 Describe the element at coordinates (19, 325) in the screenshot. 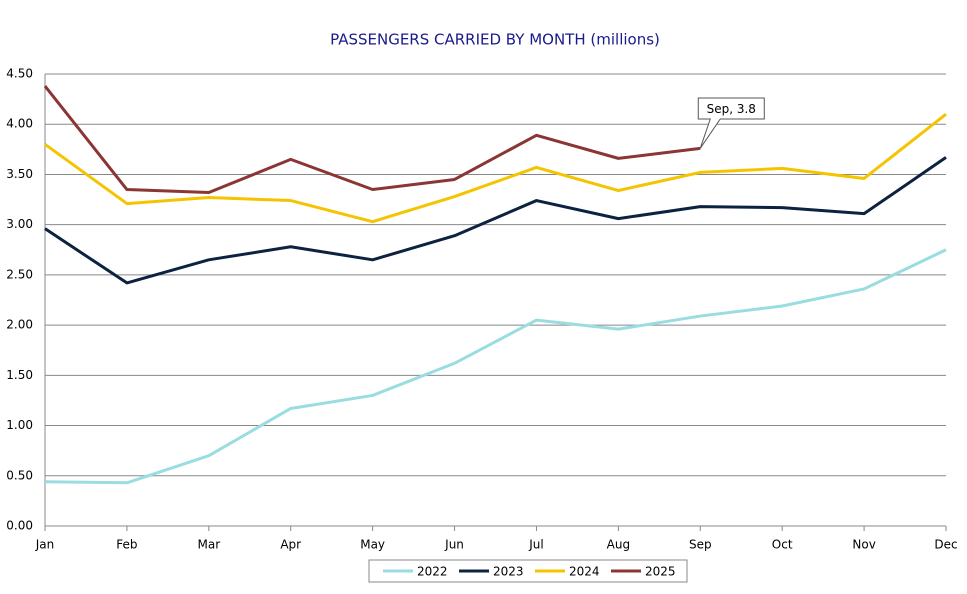

I see `y-tick-label: 2.00` at that location.